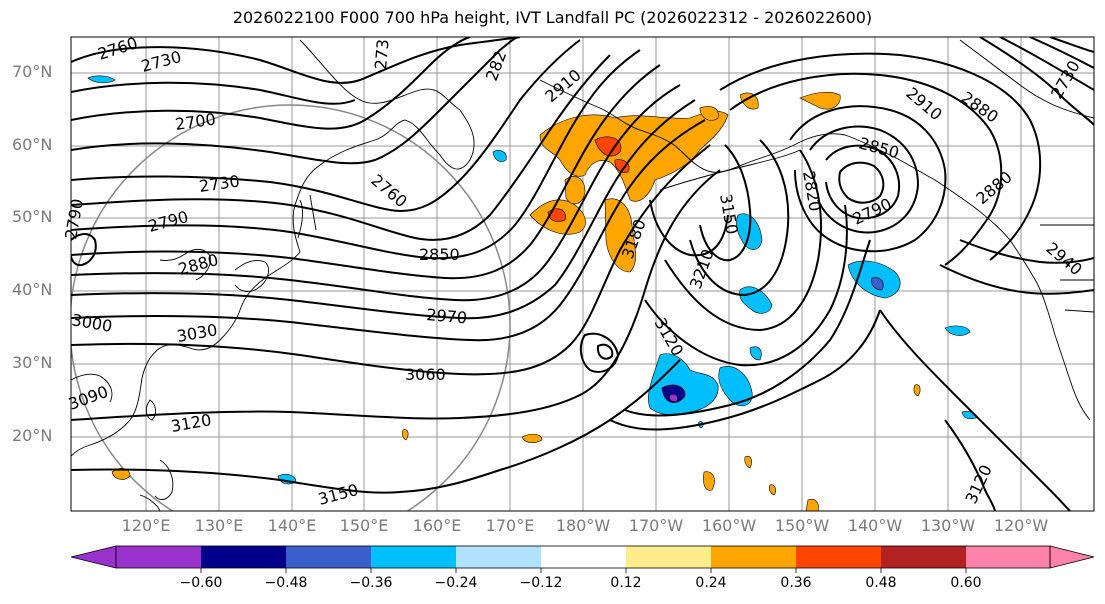  Describe the element at coordinates (292, 525) in the screenshot. I see `lon-label: 140°E` at that location.